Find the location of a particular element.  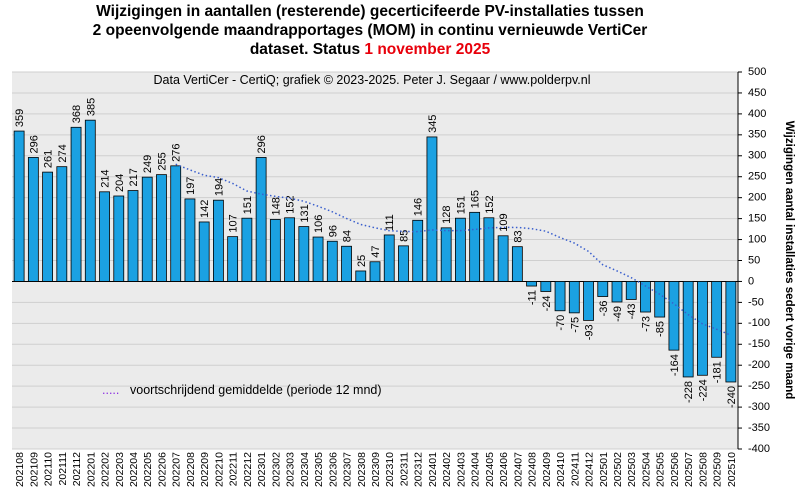

x-tick-label: 202410 is located at coordinates (561, 469).